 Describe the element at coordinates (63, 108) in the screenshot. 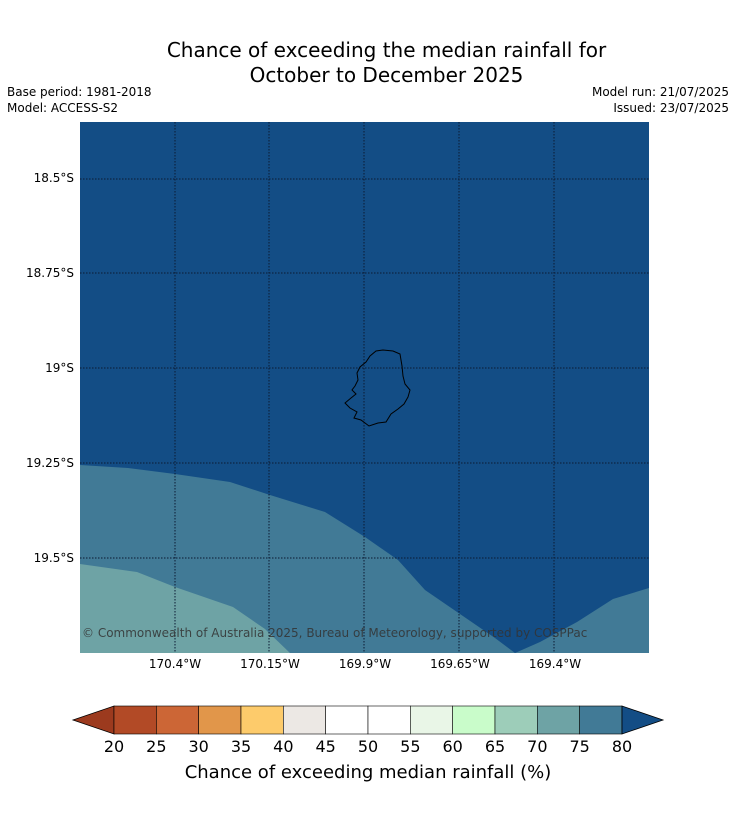

I see `model-name: Model: ACCESS-S2` at that location.